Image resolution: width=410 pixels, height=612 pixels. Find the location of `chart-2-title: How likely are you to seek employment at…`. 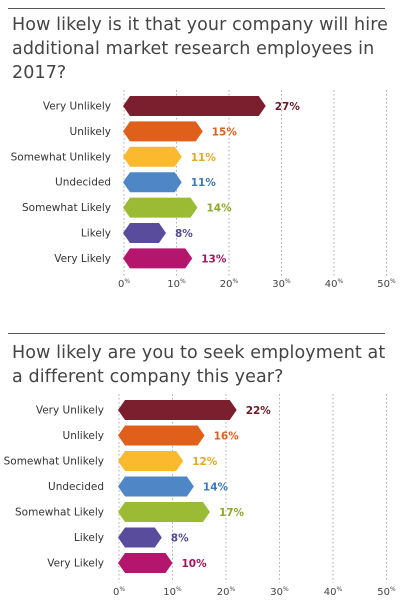

chart-2-title: How likely are you to seek employment at… is located at coordinates (199, 365).